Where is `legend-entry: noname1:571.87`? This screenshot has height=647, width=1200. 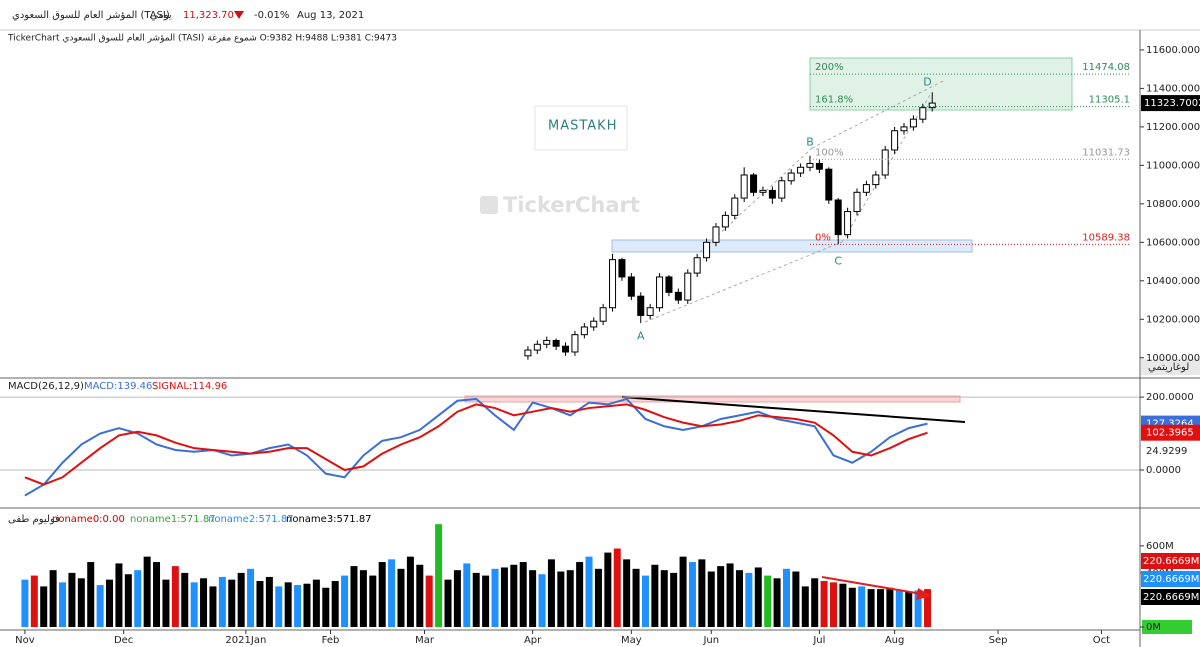 legend-entry: noname1:571.87 is located at coordinates (173, 519).